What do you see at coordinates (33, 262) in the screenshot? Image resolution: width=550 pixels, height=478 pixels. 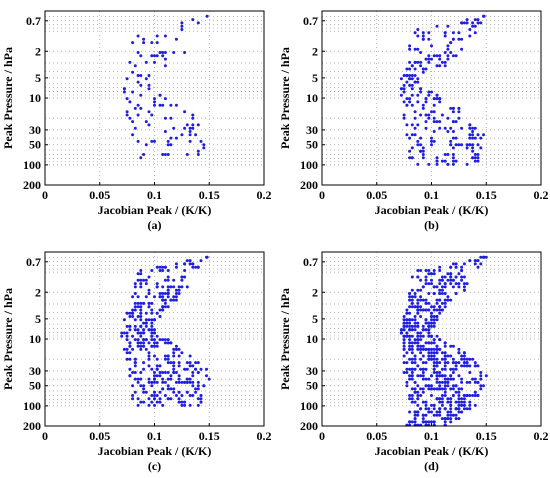 I see `y-tick-label: 0.7` at bounding box center [33, 262].